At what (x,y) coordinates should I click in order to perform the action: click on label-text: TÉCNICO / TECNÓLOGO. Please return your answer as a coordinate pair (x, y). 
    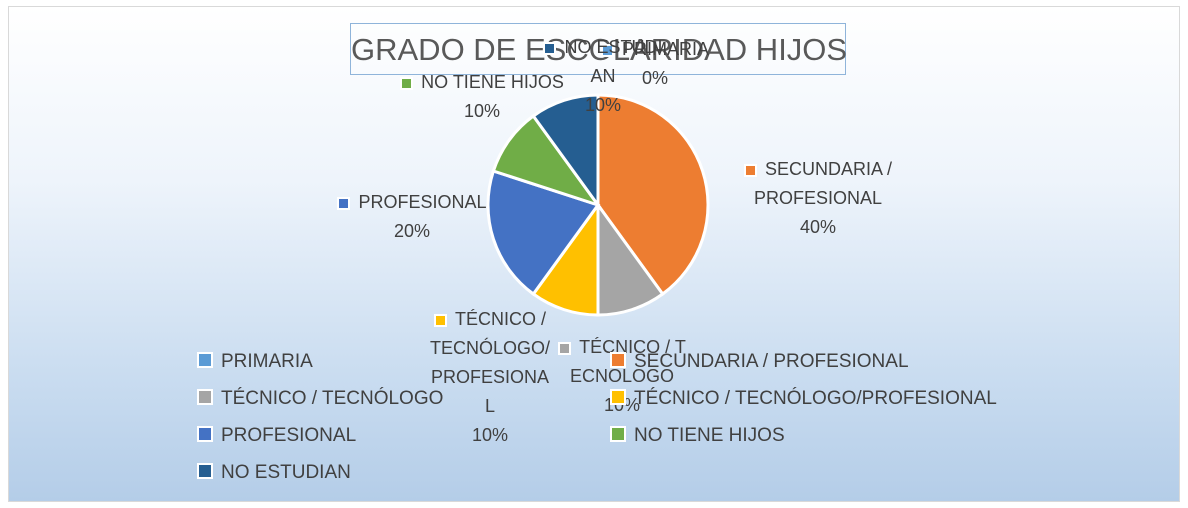
    Looking at the image, I should click on (627, 361).